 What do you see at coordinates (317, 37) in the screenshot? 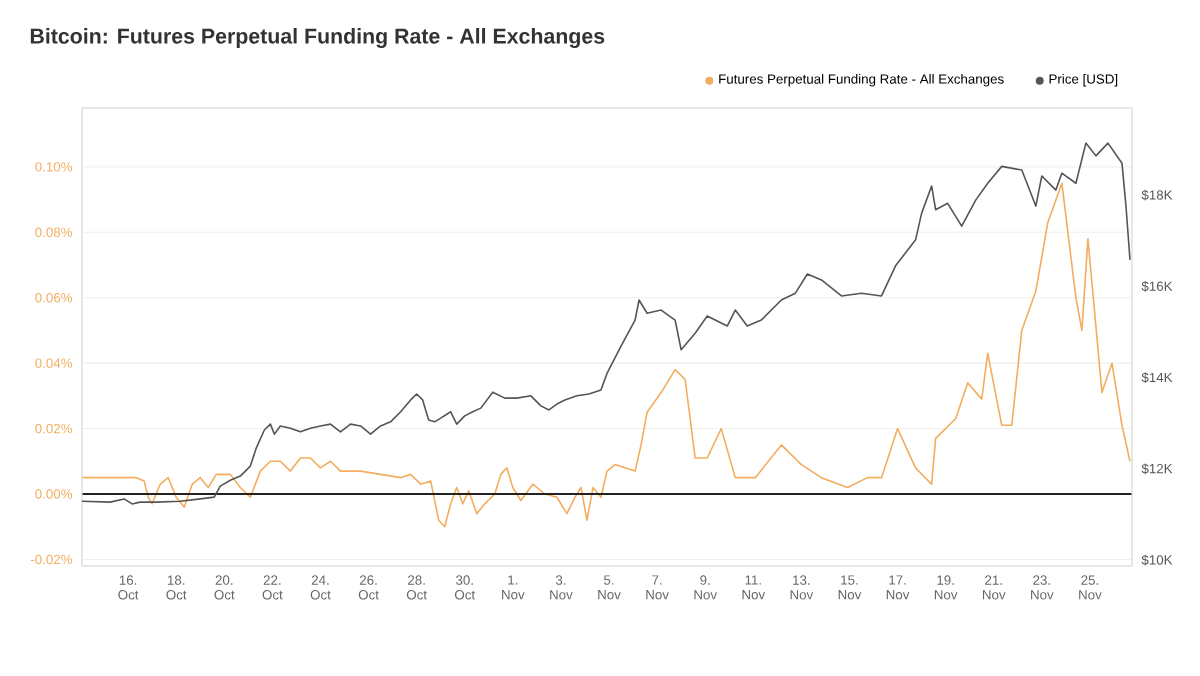
I see `chart-title: Bitcoin: Futures Perpetual Funding Rate - All Exchanges` at bounding box center [317, 37].